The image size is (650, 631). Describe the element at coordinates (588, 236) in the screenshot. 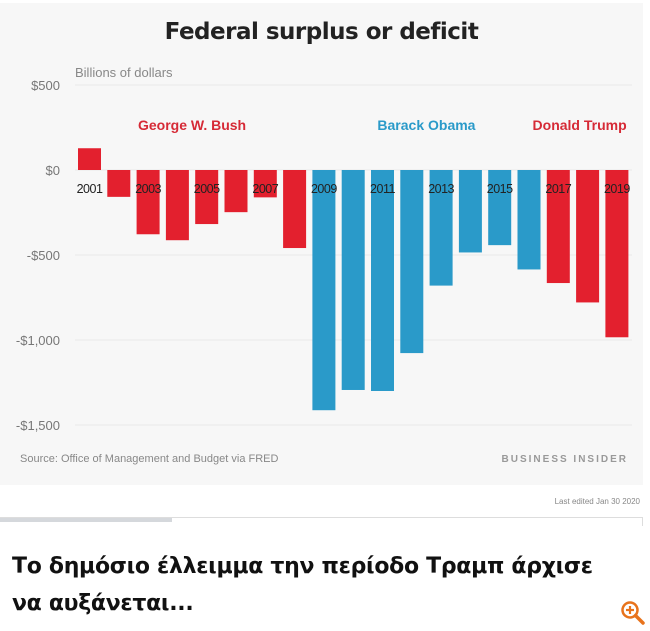

I see `bar-2018` at that location.